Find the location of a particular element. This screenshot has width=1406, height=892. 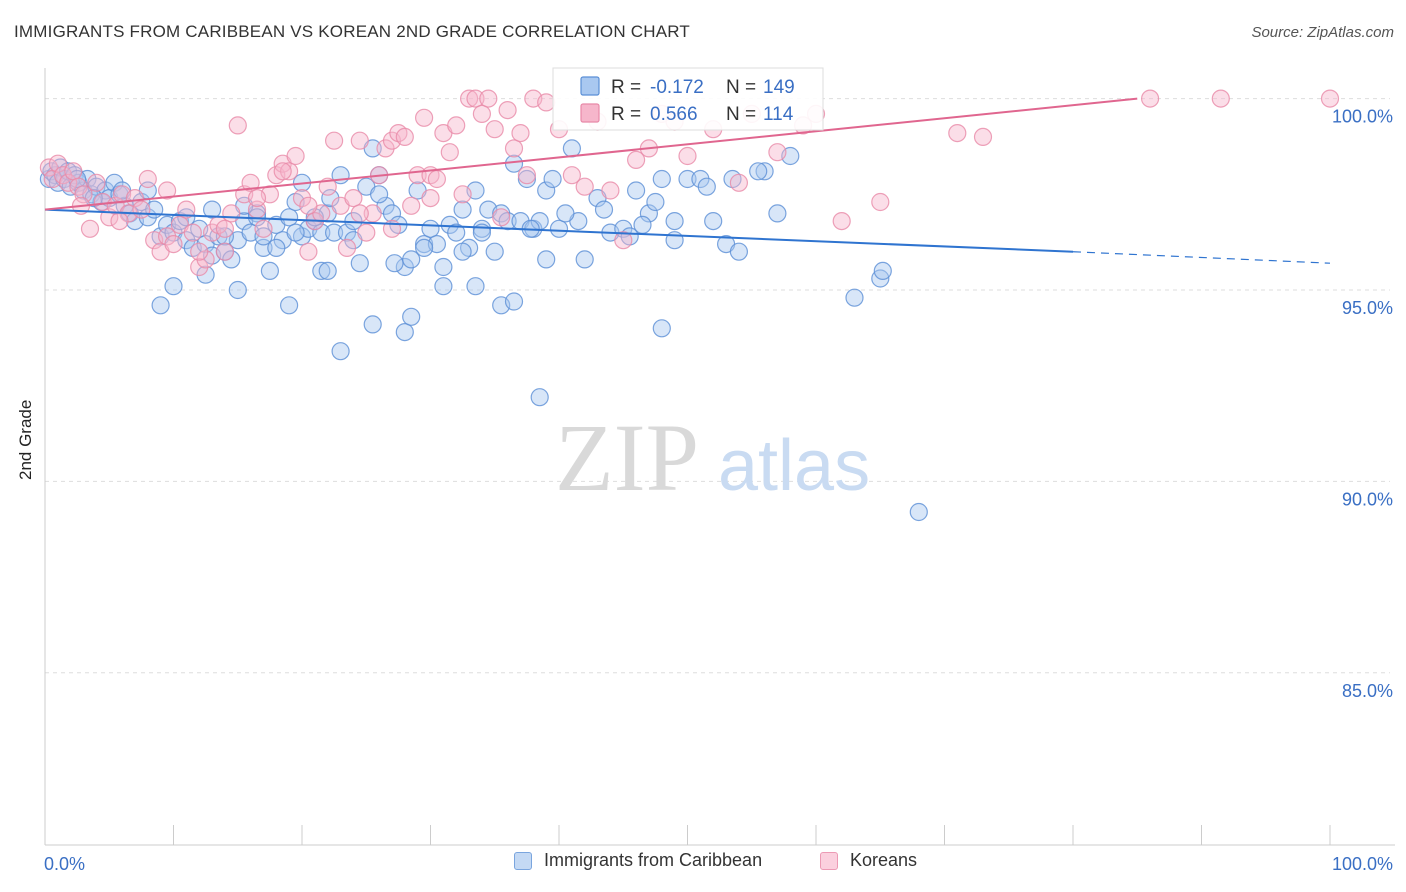

legend-label-koreans: Koreans is located at coordinates (884, 860).